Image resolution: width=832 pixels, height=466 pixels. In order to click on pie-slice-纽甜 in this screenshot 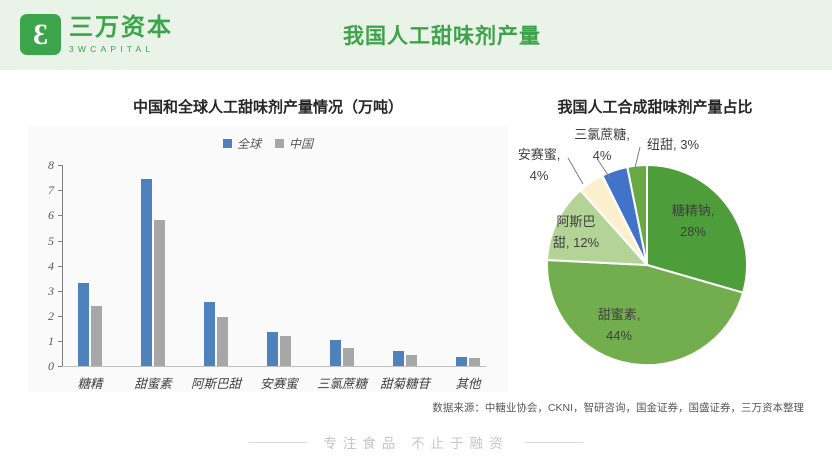, I will do `click(637, 215)`.